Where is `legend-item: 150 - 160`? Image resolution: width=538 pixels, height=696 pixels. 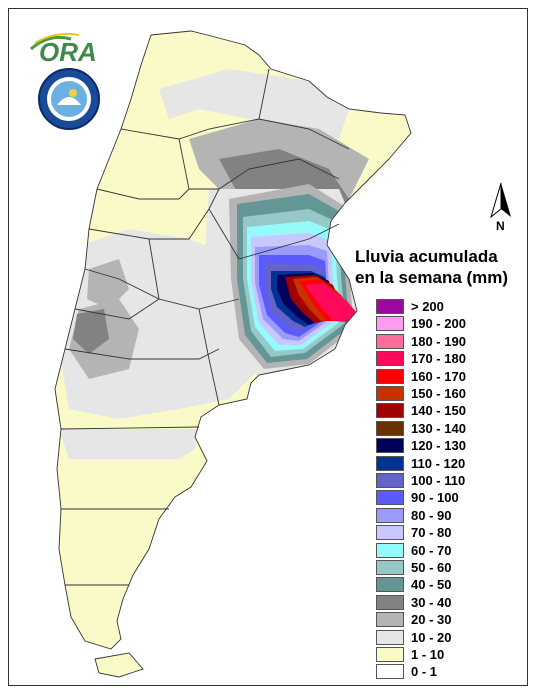 legend-item: 150 - 160 is located at coordinates (451, 394).